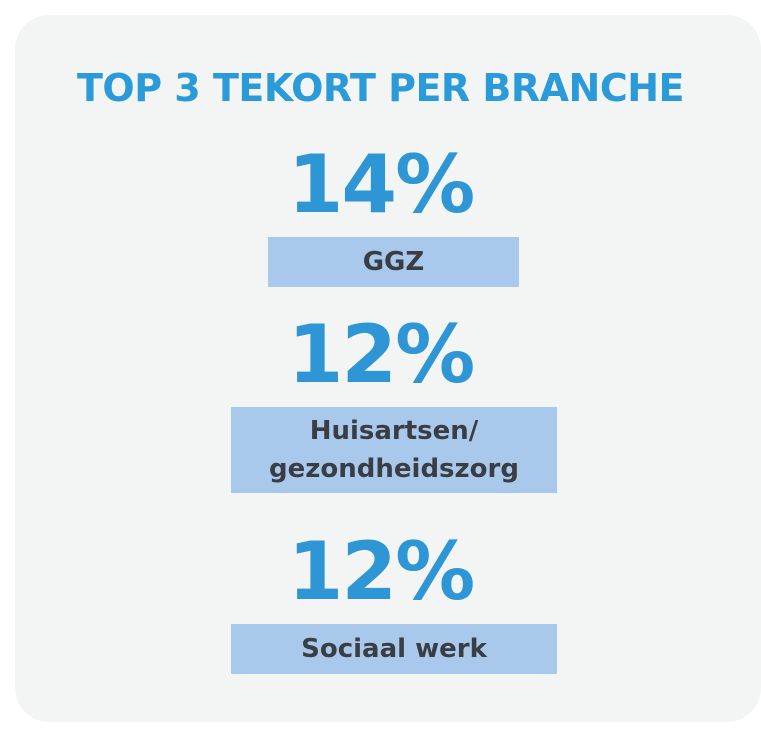  I want to click on title: TOP 3 TEKORT PER BRANCHE, so click(380, 88).